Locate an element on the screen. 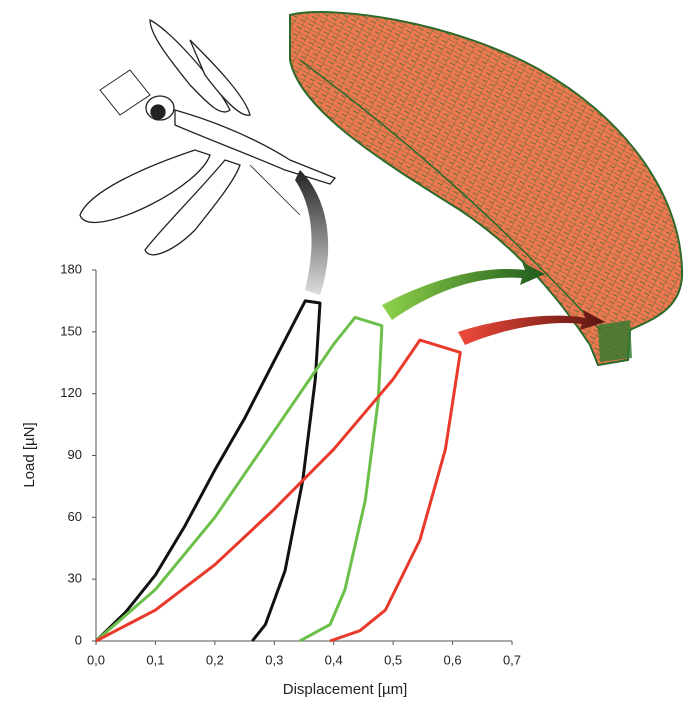  x-tick-label: 0,4 is located at coordinates (334, 659).